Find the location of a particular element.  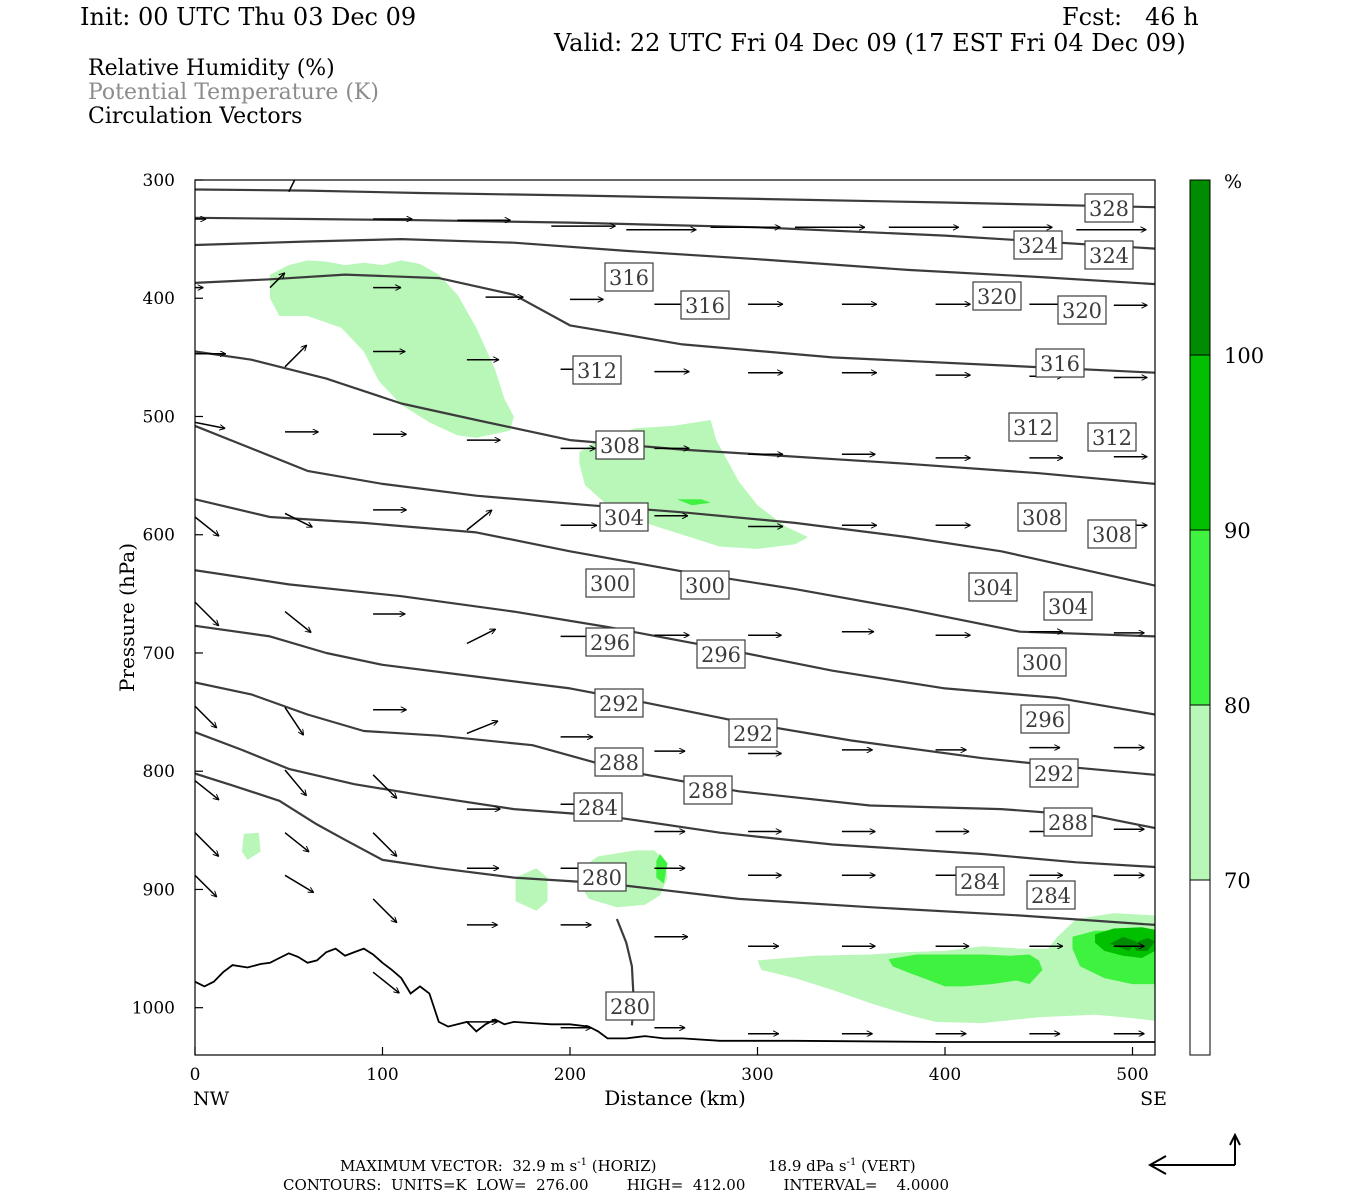

x-tick-label: 400 is located at coordinates (945, 1075).